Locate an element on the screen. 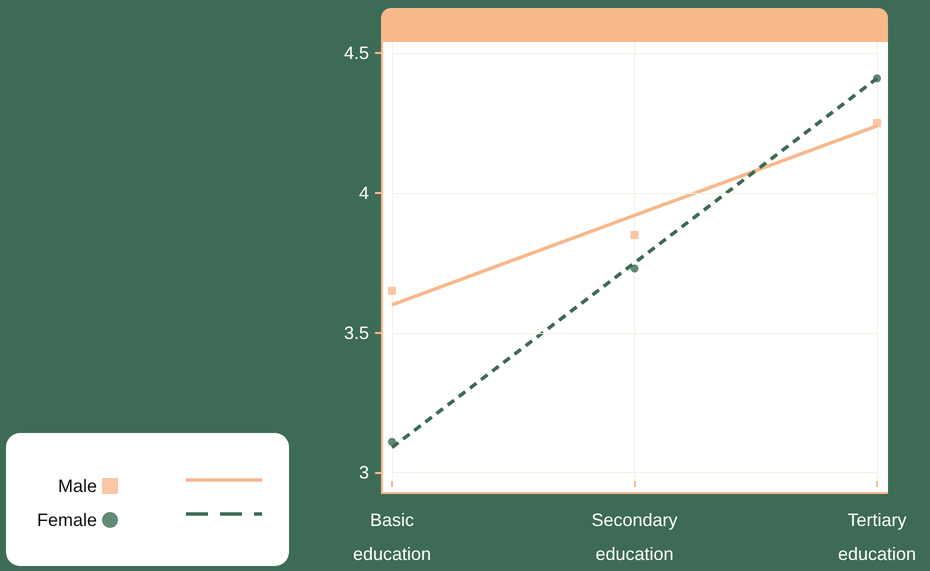  x-tick-label: Basic education is located at coordinates (392, 537).